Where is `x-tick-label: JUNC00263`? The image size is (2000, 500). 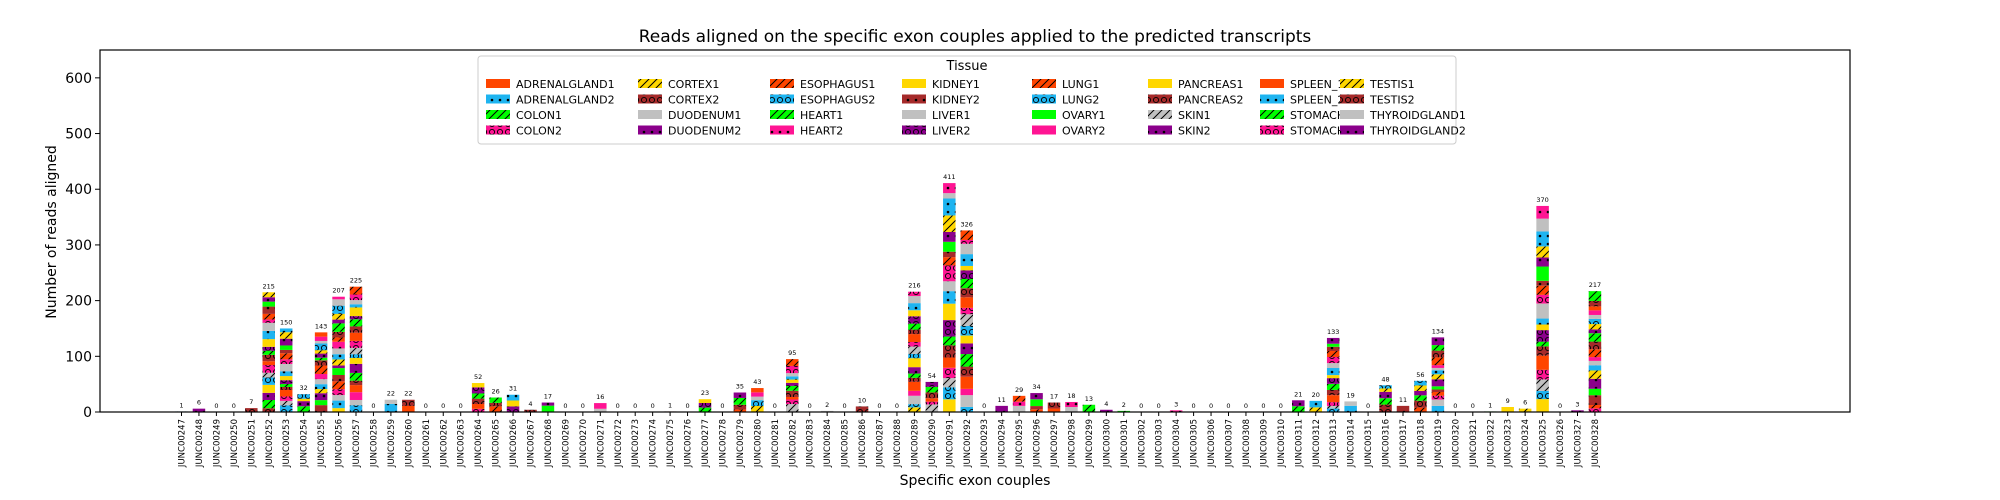 x-tick-label: JUNC00263 is located at coordinates (462, 443).